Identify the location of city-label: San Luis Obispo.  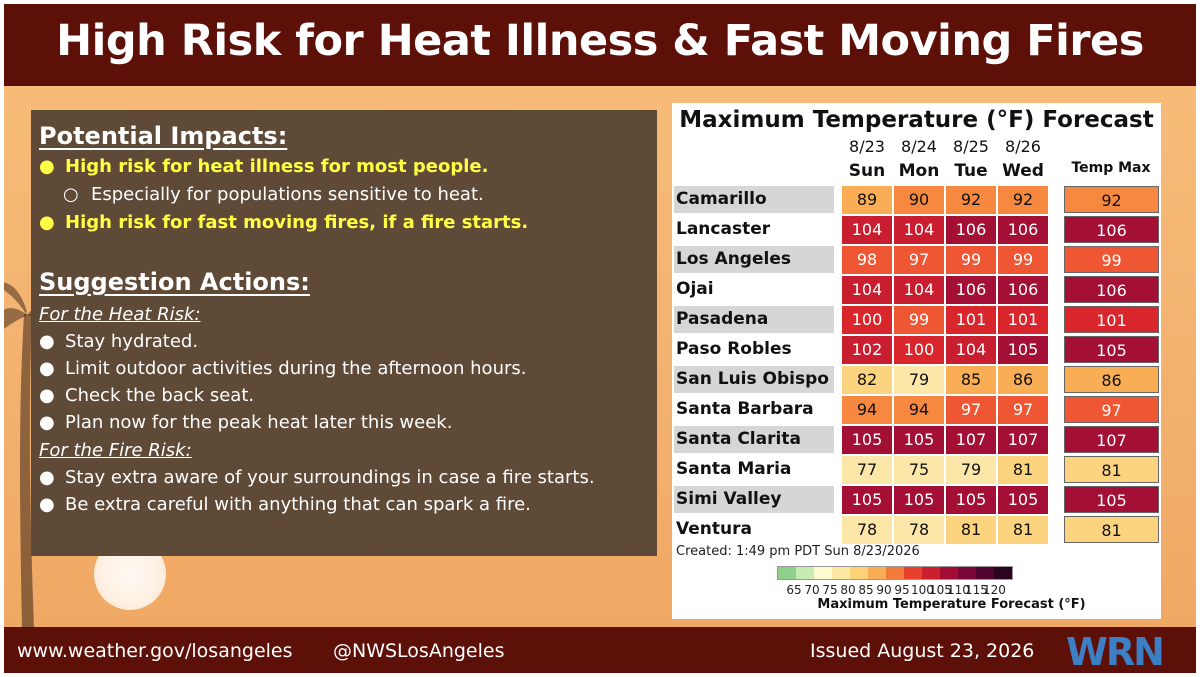
(752, 379).